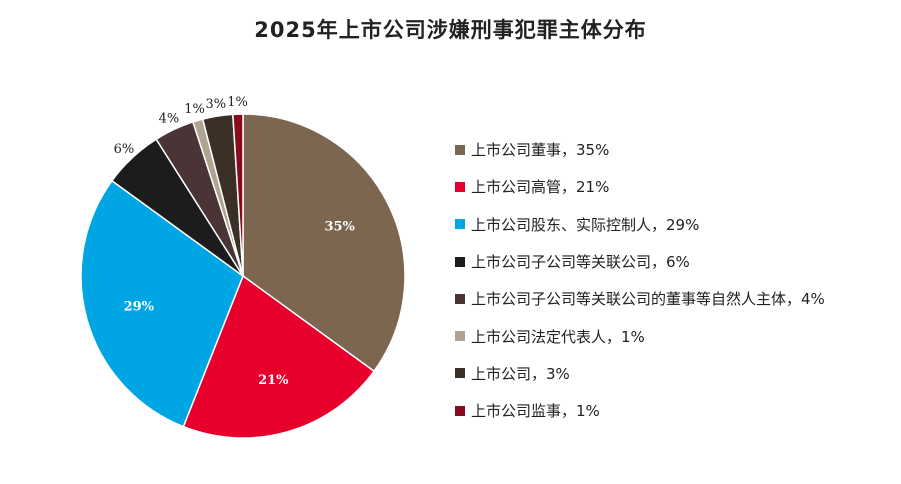  I want to click on data-label-6: 1%, so click(194, 109).